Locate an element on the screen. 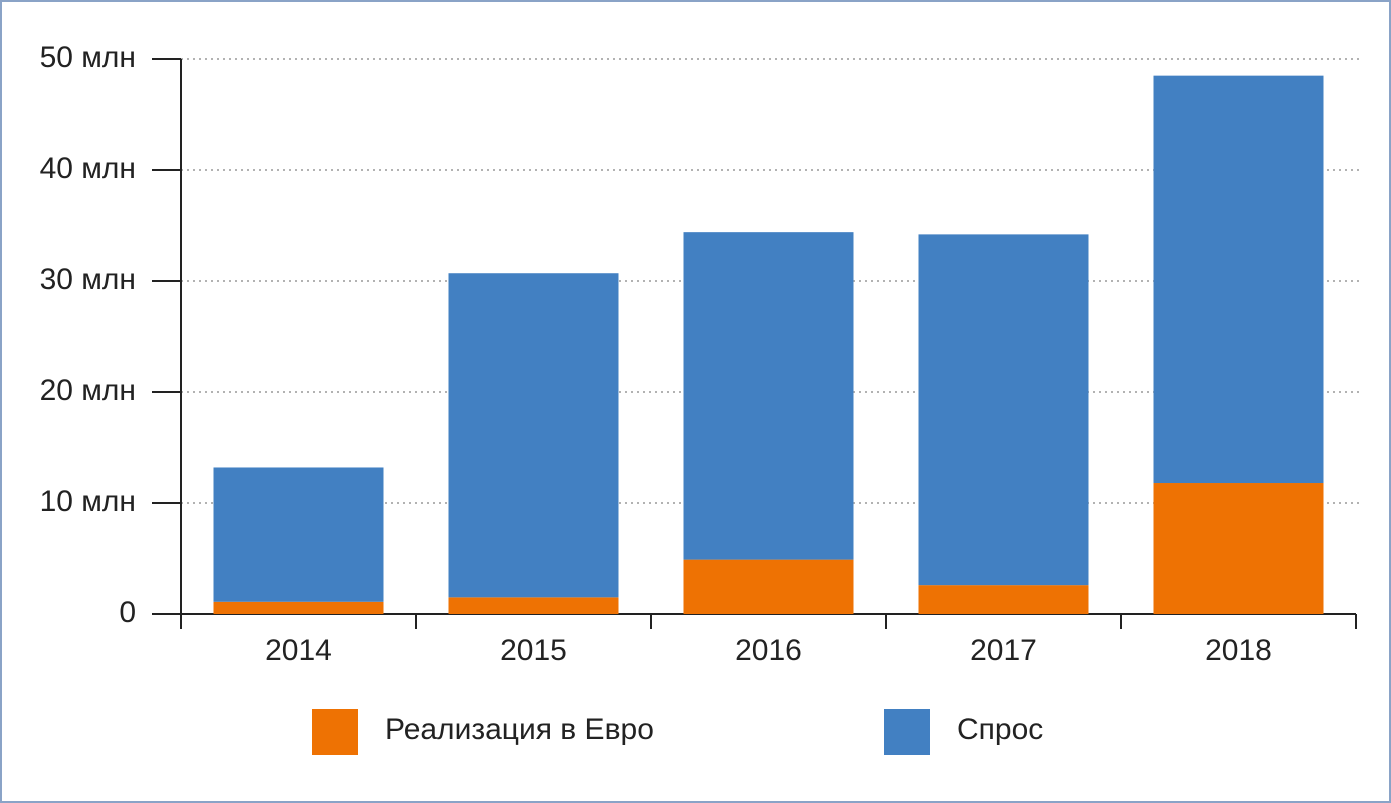  x-tick-label: 2018 is located at coordinates (1238, 650).